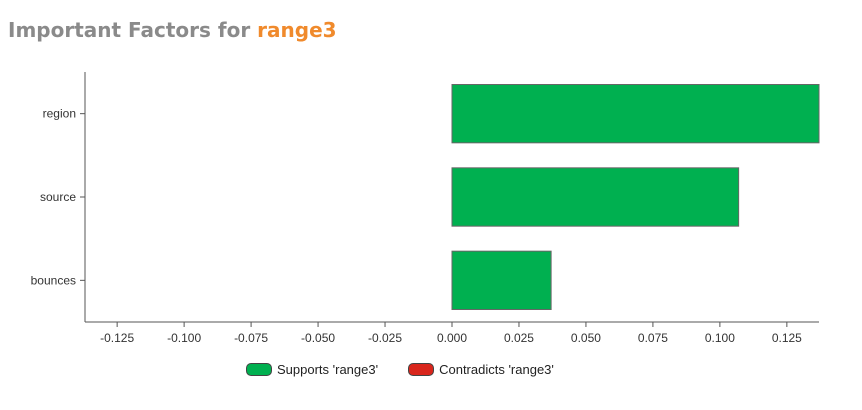 The image size is (862, 410). Describe the element at coordinates (421, 369) in the screenshot. I see `contradicts-swatch` at that location.